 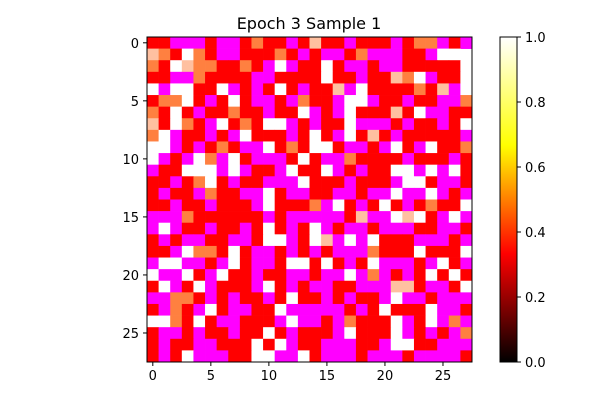 What do you see at coordinates (135, 44) in the screenshot?
I see `y-tick-label: 0` at bounding box center [135, 44].